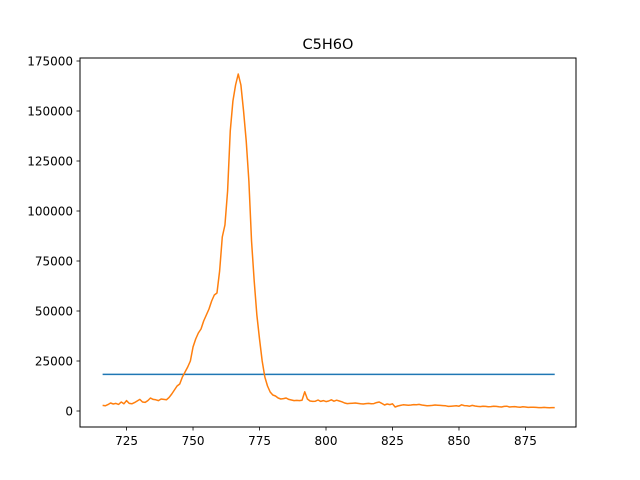 Image resolution: width=640 pixels, height=480 pixels. Describe the element at coordinates (69, 411) in the screenshot. I see `y-tick-label: 0` at that location.